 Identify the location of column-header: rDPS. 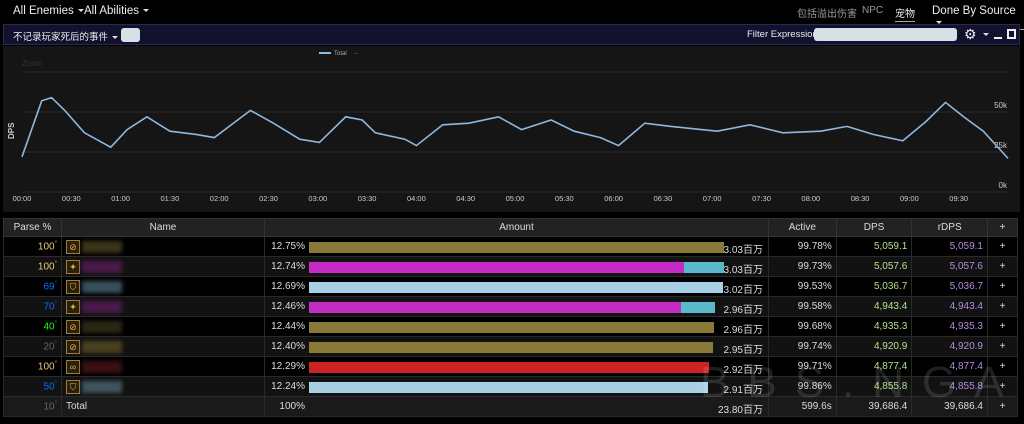
(949, 227).